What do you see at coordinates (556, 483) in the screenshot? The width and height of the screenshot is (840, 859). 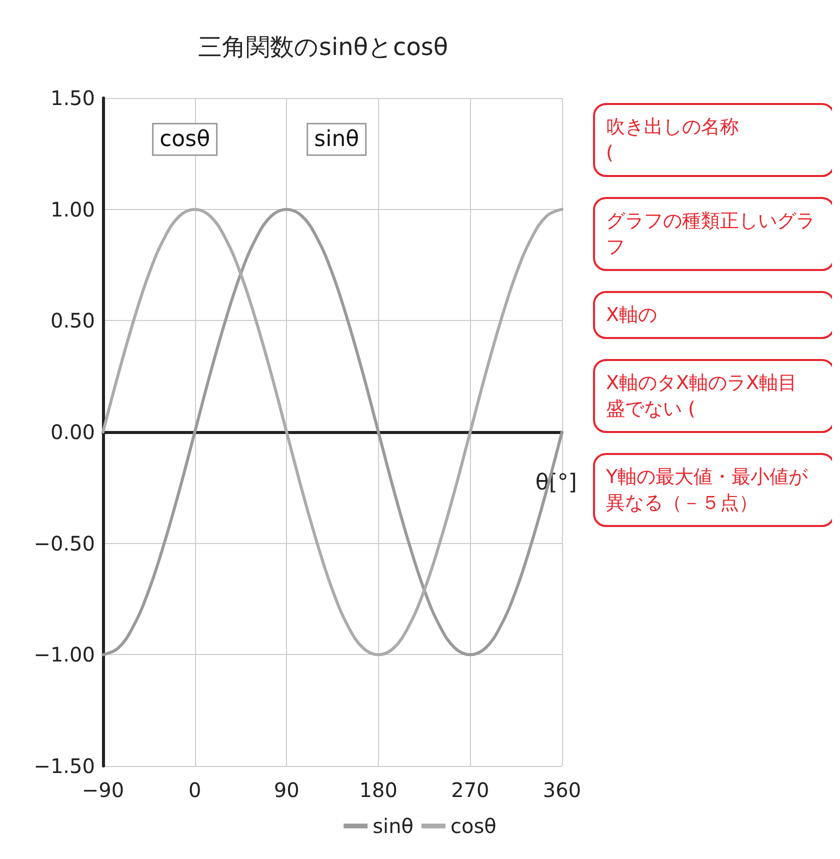 I see `x-axis-title: θ[°]` at bounding box center [556, 483].